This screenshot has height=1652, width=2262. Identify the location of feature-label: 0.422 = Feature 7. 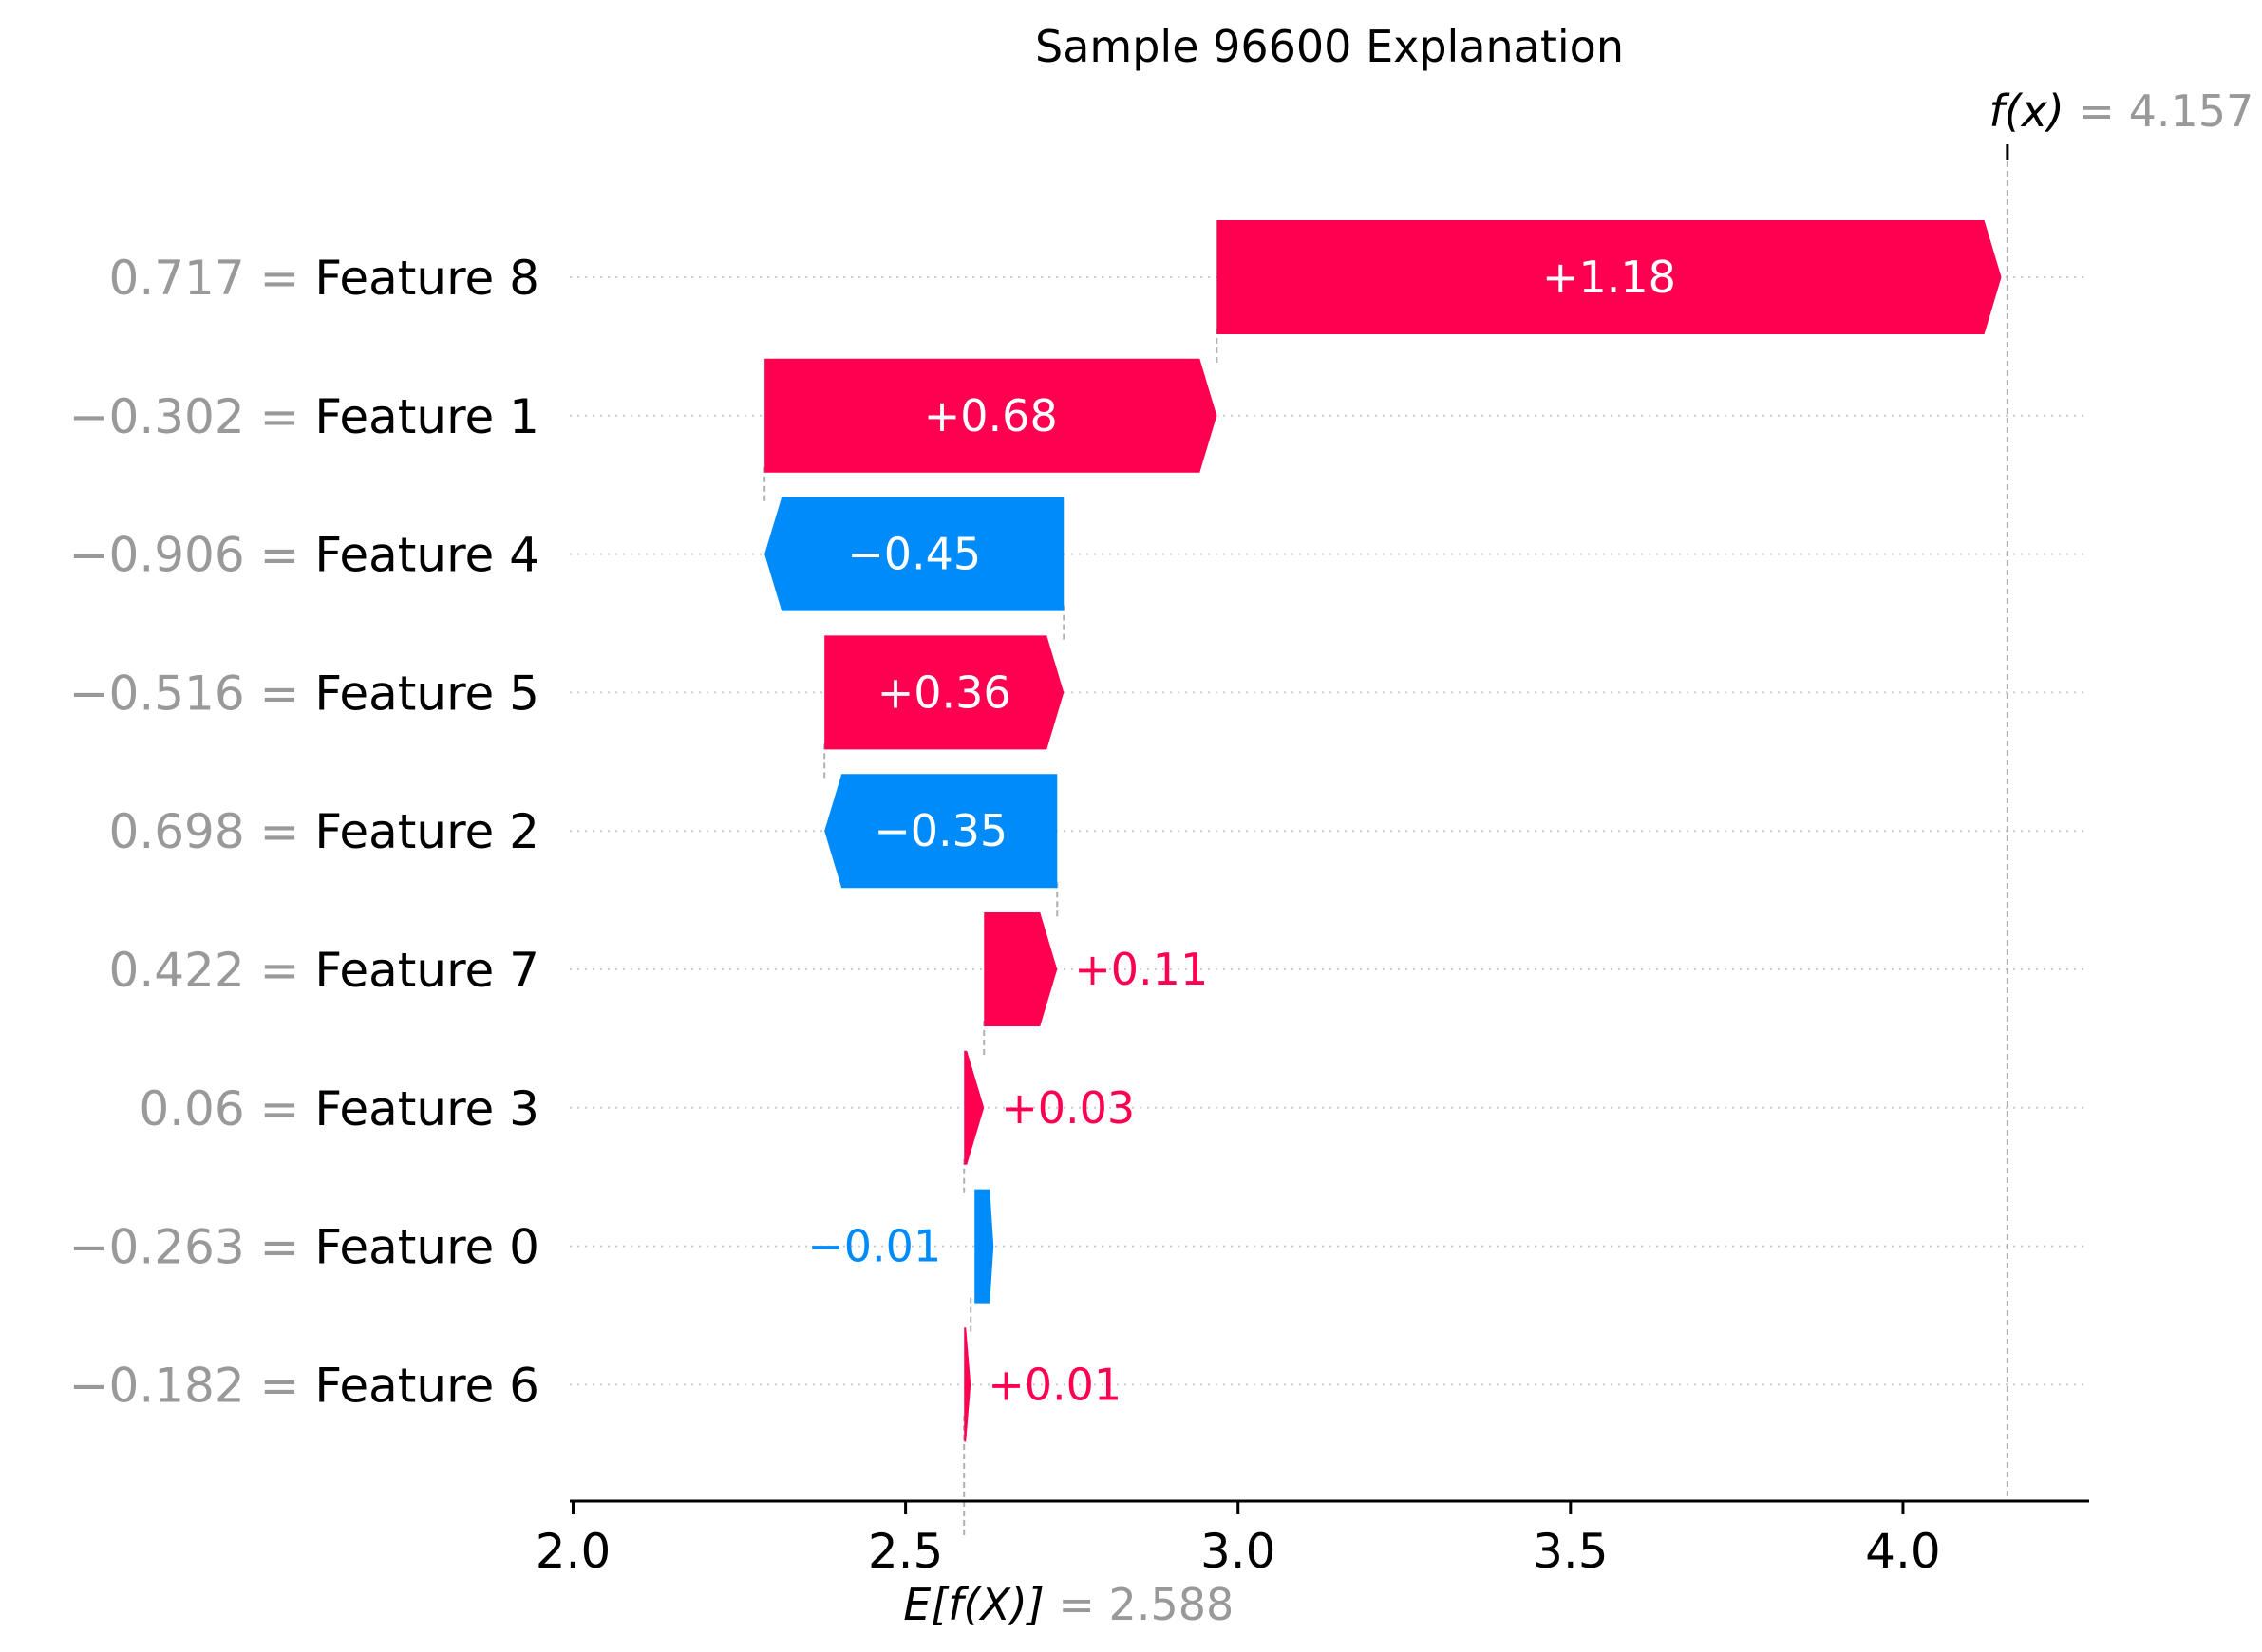
(324, 970).